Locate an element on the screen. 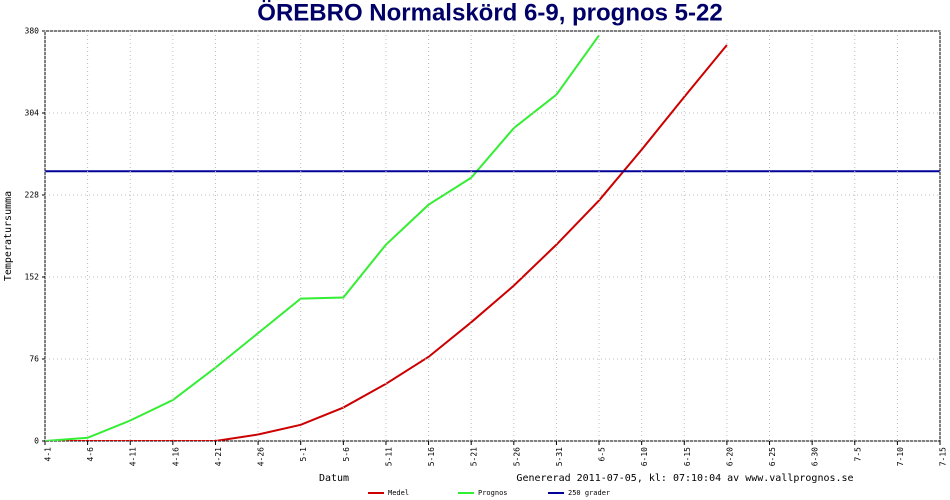 This screenshot has width=950, height=500. x-tick-label: 7-10 is located at coordinates (900, 456).